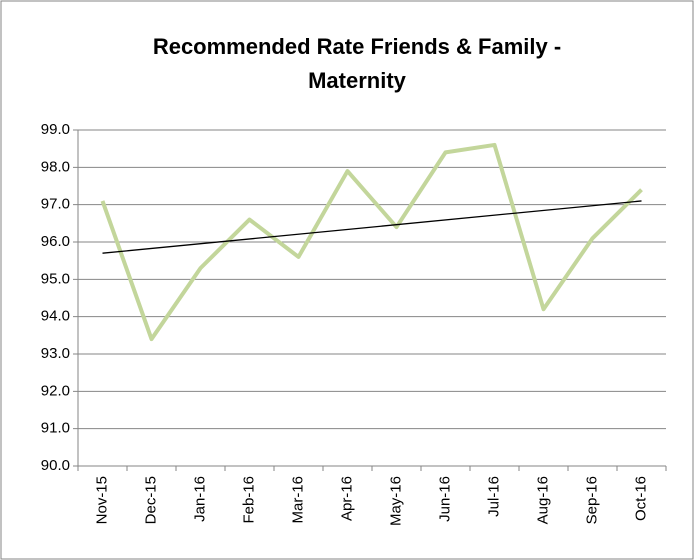  I want to click on y-tick-label: 98.0, so click(55, 166).